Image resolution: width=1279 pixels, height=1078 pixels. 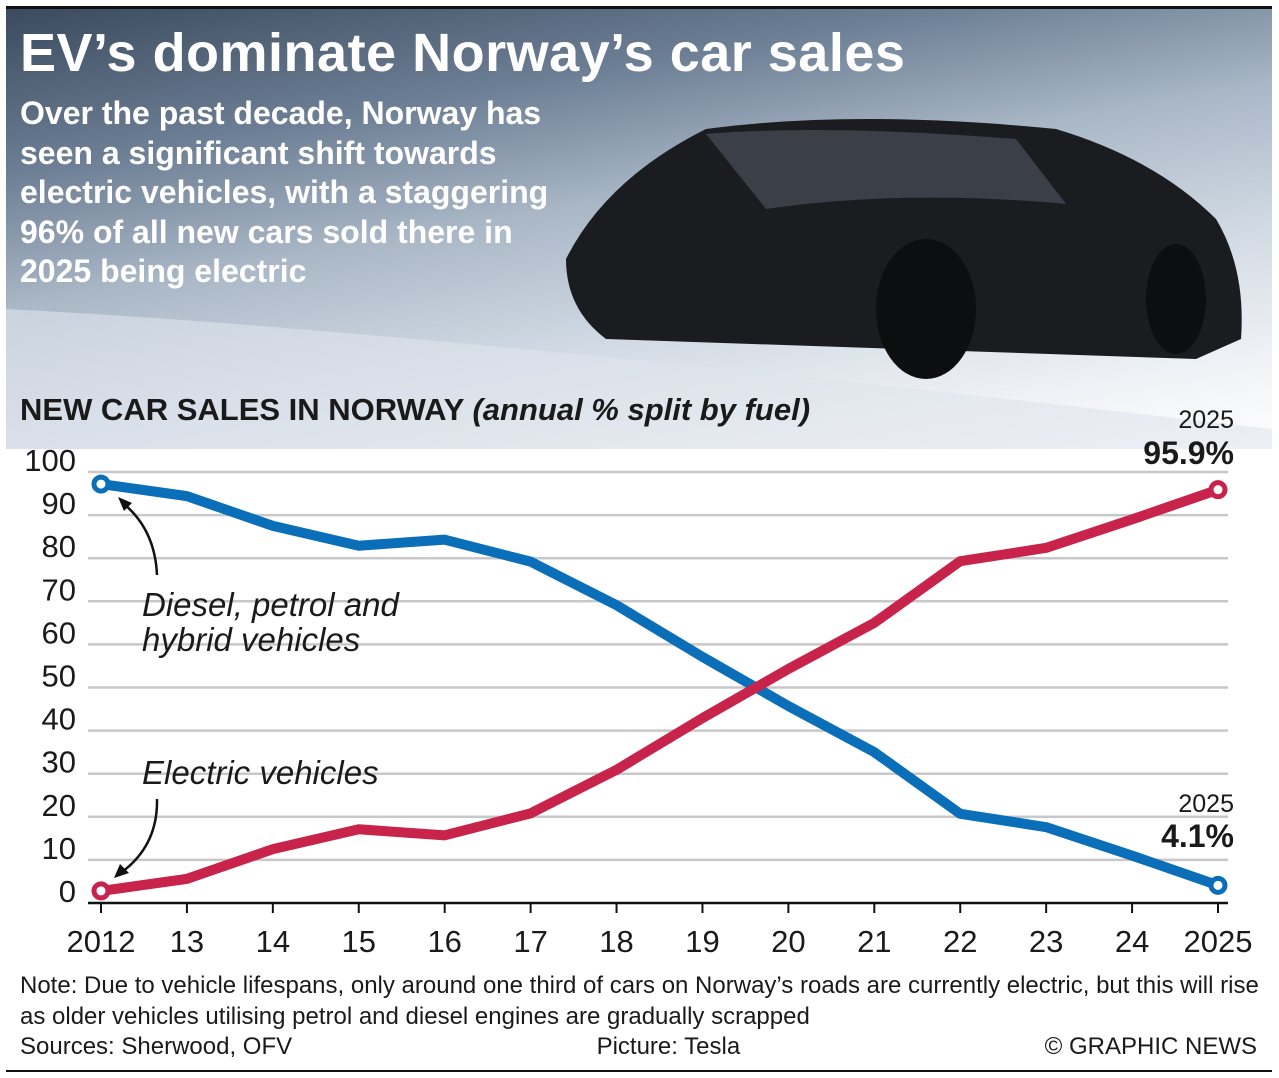 What do you see at coordinates (260, 772) in the screenshot?
I see `series-label-electric: Electric vehicles` at bounding box center [260, 772].